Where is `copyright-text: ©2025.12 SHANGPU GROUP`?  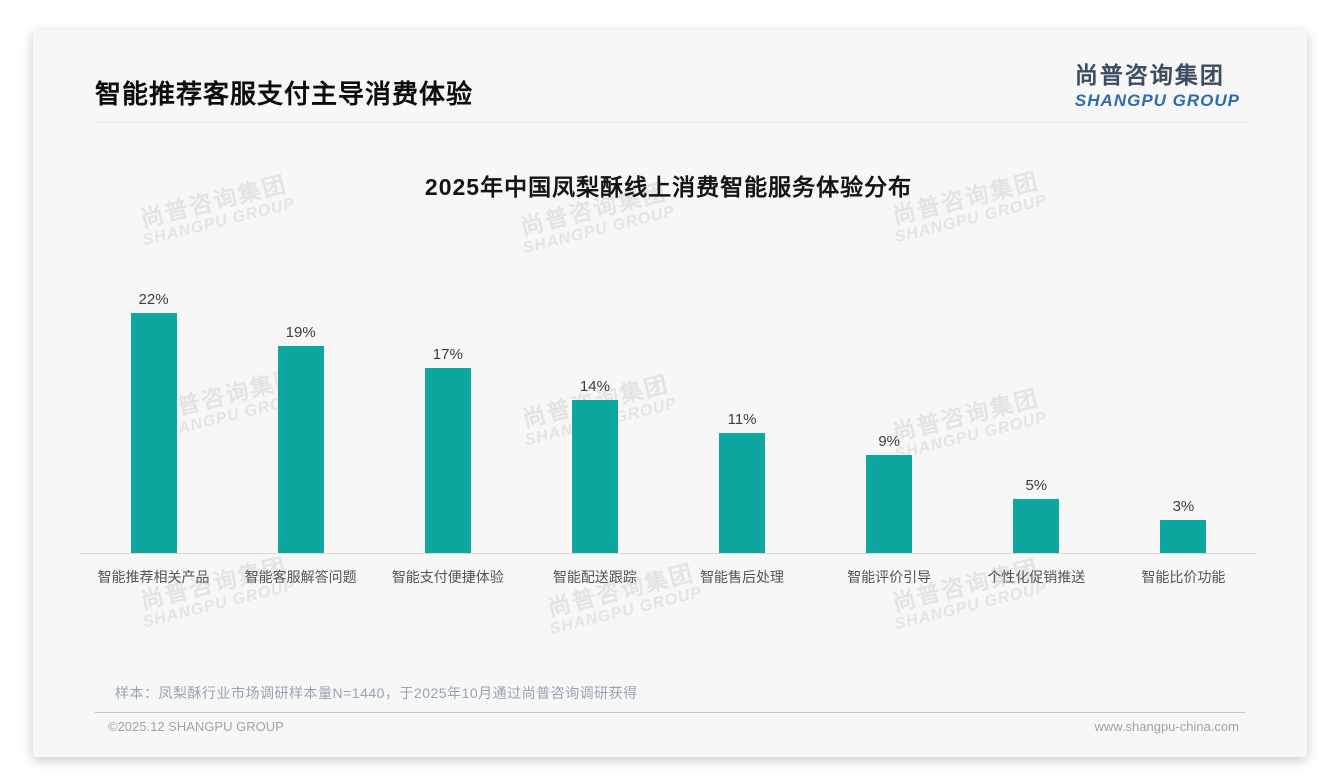 copyright-text: ©2025.12 SHANGPU GROUP is located at coordinates (196, 726).